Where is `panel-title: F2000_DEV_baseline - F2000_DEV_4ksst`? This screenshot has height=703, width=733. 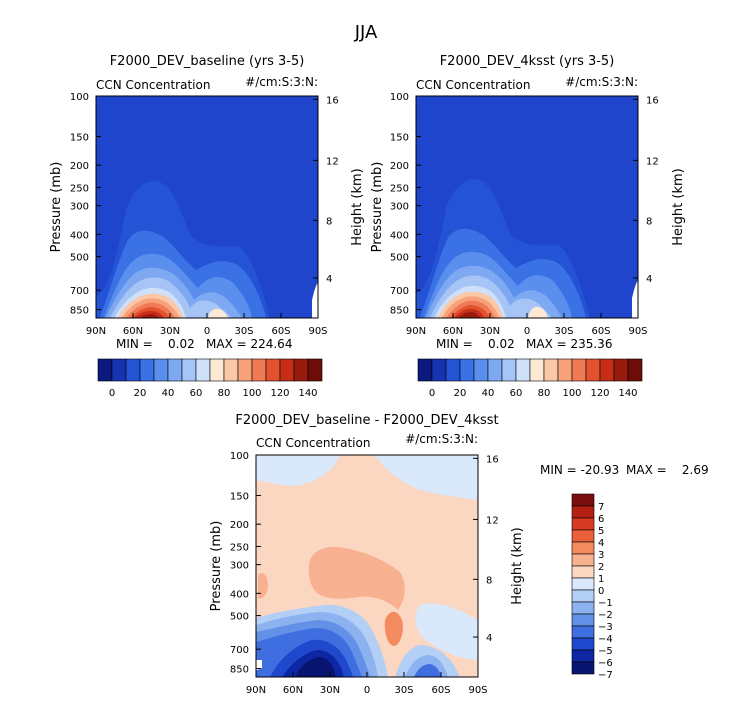
panel-title: F2000_DEV_baseline - F2000_DEV_4ksst is located at coordinates (366, 420).